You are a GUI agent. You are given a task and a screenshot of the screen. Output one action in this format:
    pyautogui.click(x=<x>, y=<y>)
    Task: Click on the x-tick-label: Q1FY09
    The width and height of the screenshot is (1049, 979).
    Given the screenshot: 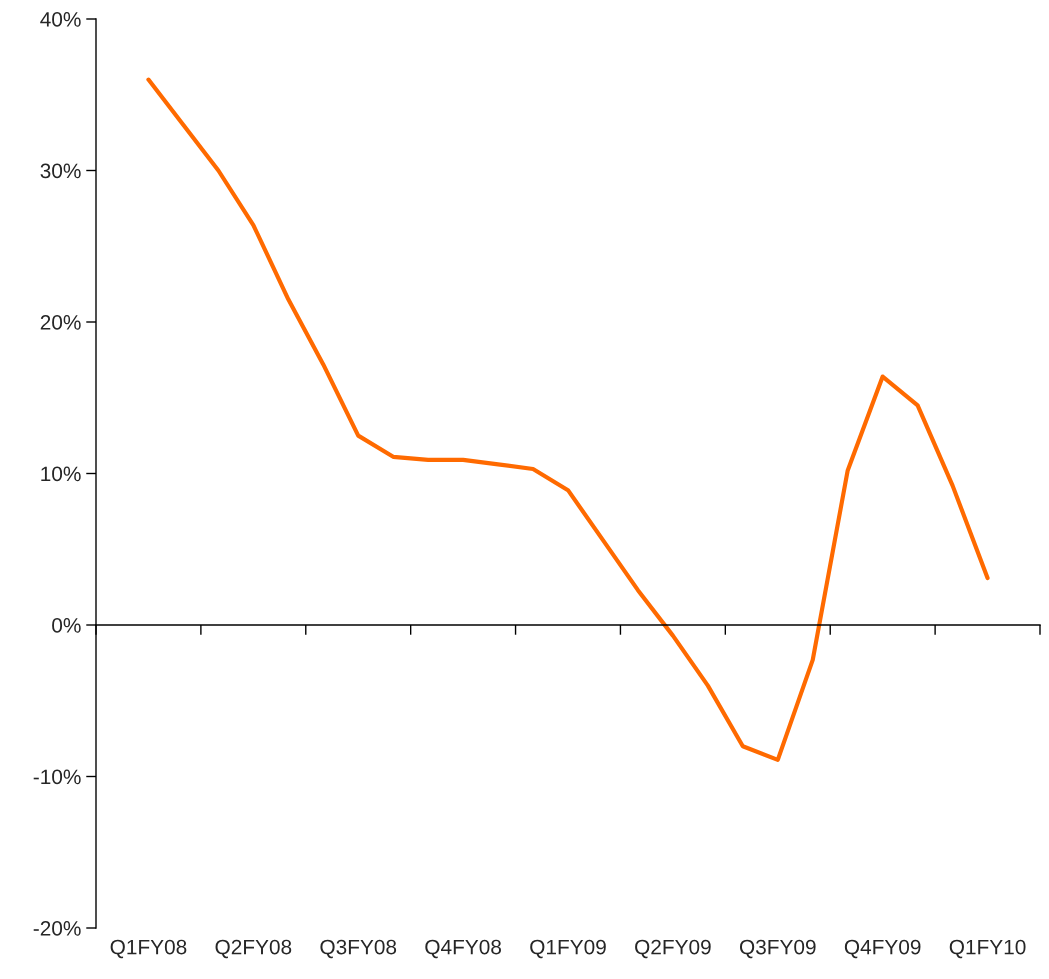 What is the action you would take?
    pyautogui.click(x=568, y=949)
    